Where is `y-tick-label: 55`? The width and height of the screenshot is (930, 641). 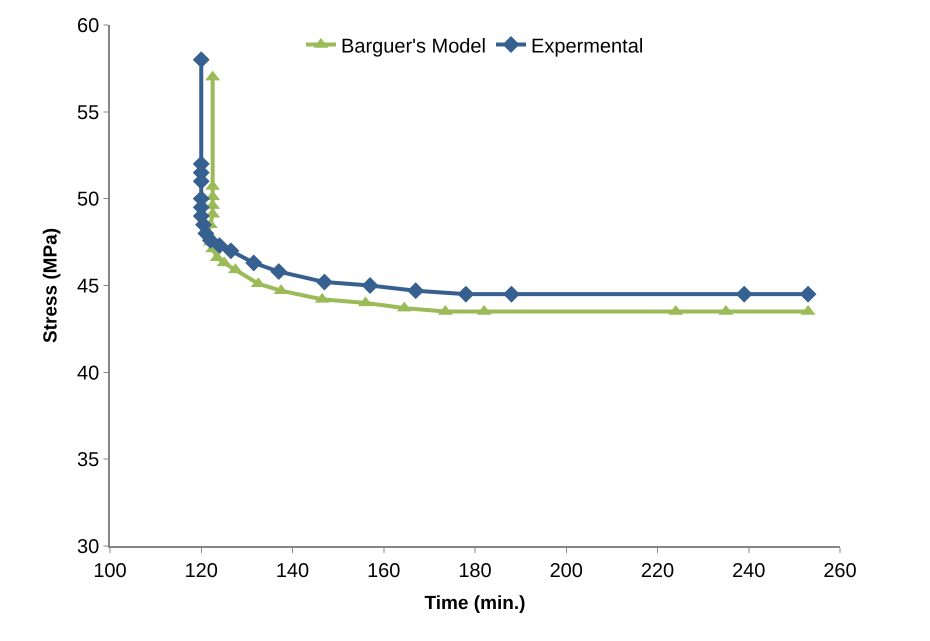 y-tick-label: 55 is located at coordinates (88, 113).